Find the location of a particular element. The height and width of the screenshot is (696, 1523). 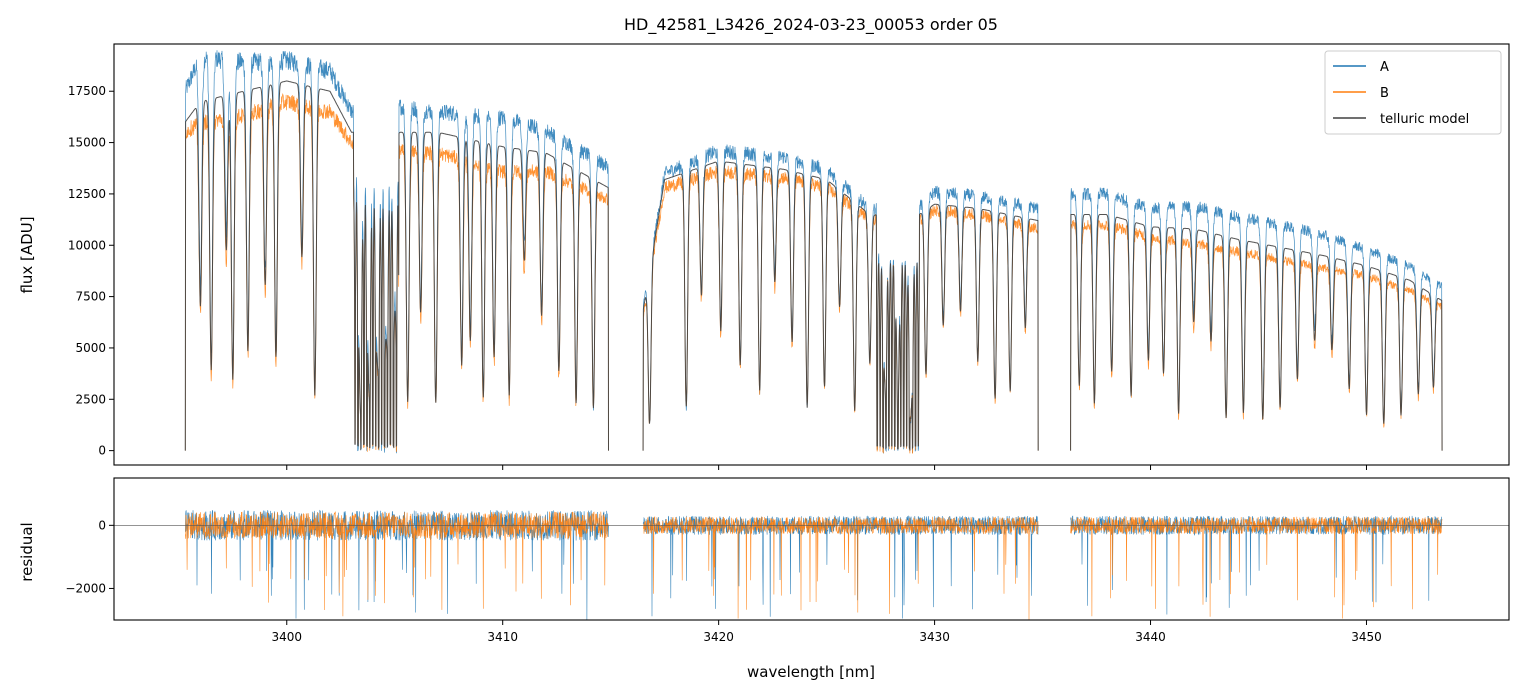

x-tick-label: 3410 is located at coordinates (502, 637).